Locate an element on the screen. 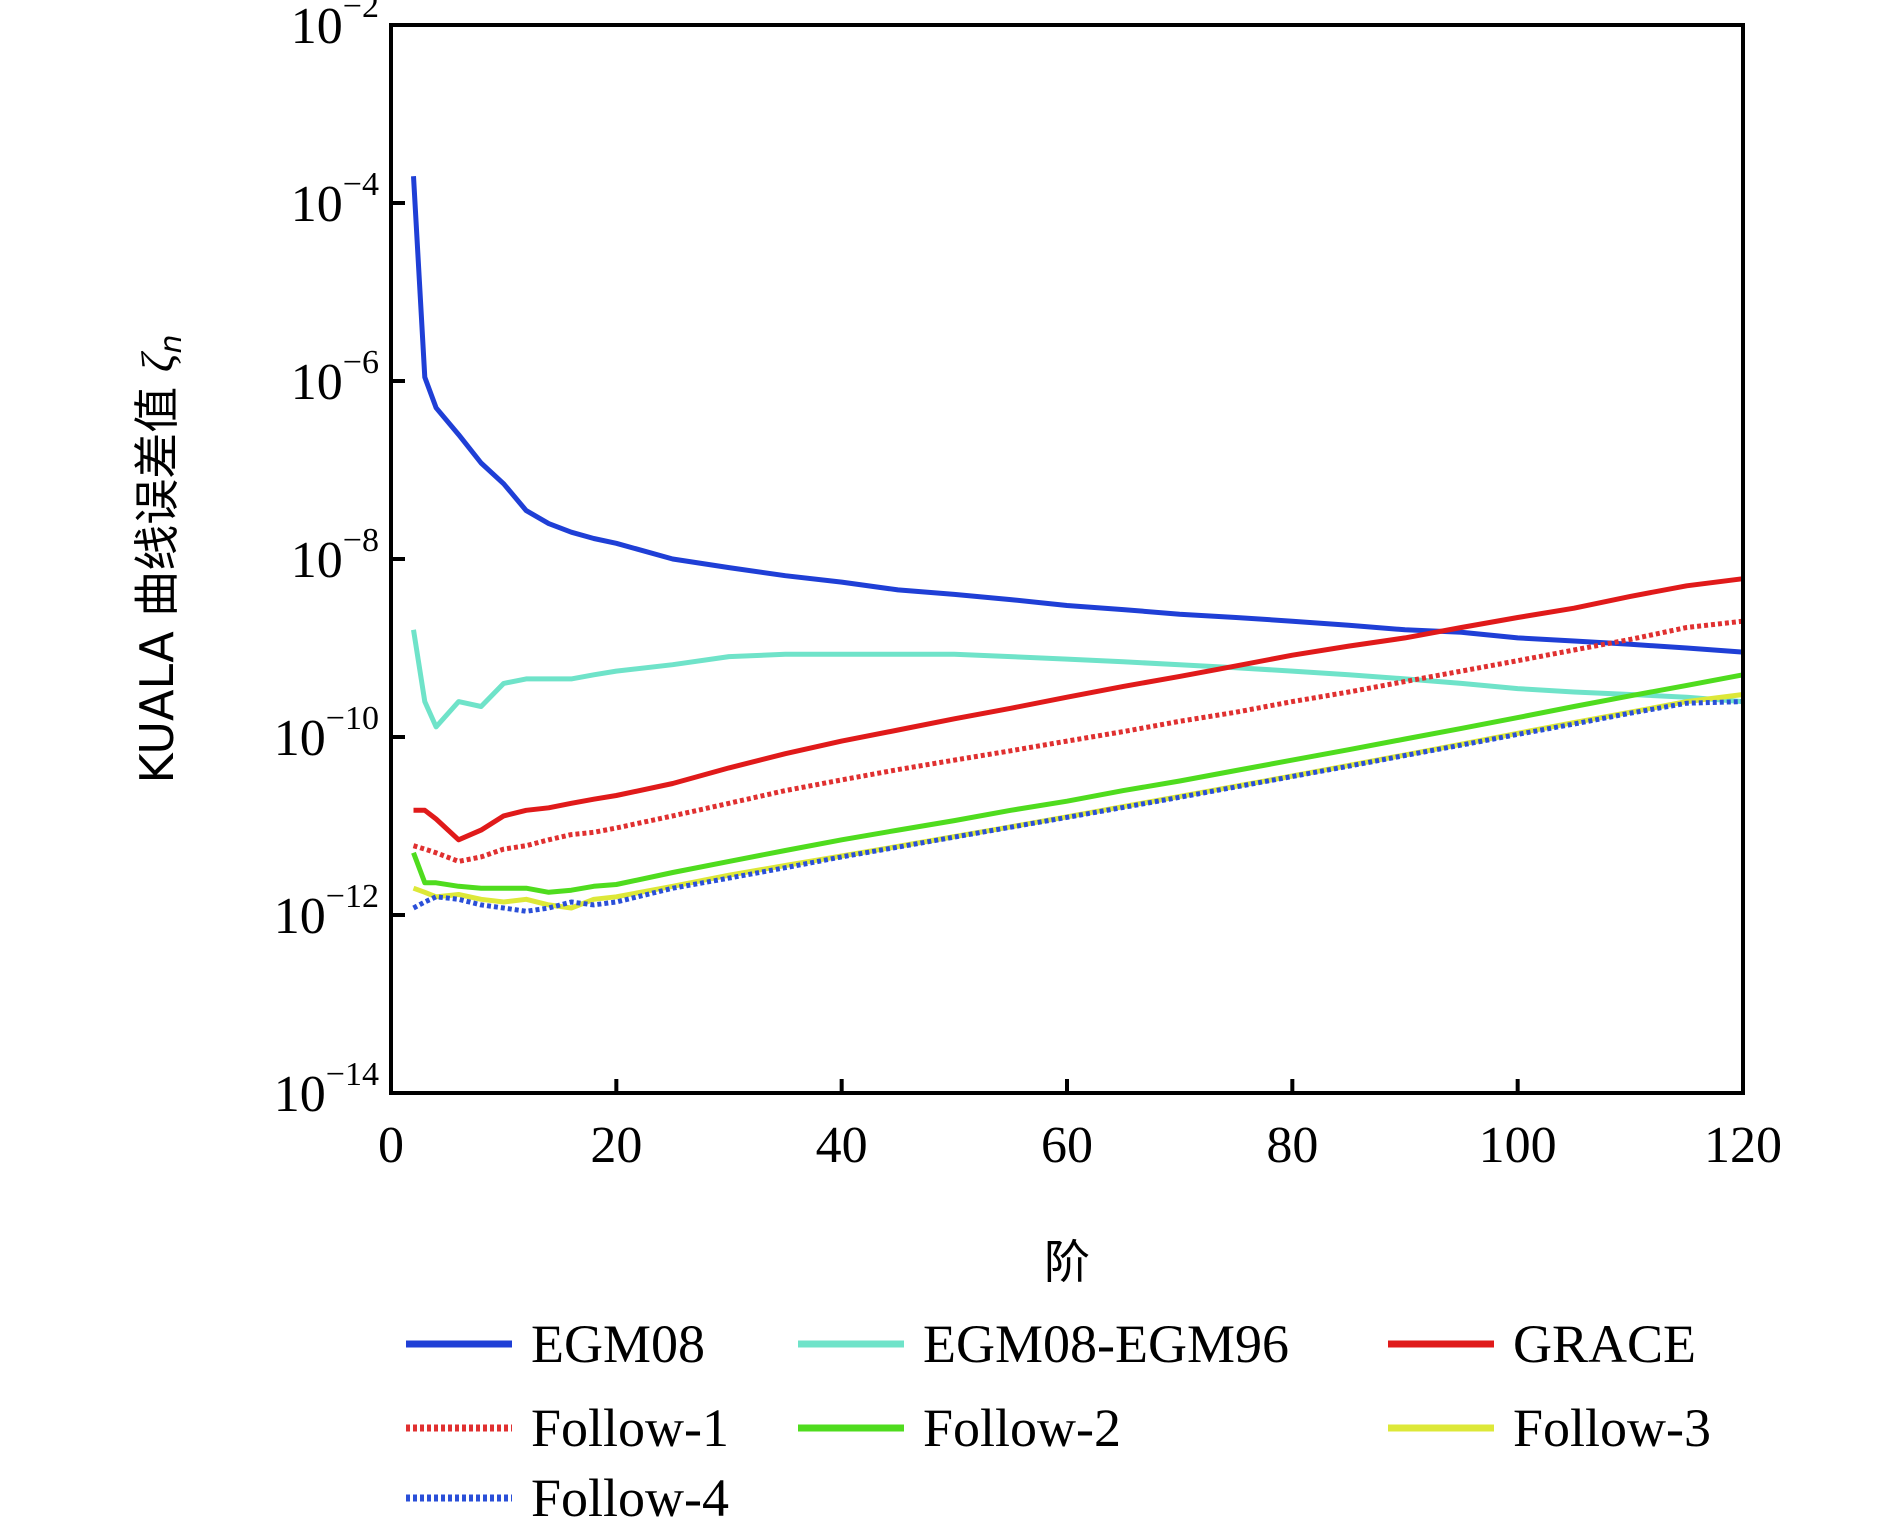  y-tick-exponent: −10 is located at coordinates (352, 718).